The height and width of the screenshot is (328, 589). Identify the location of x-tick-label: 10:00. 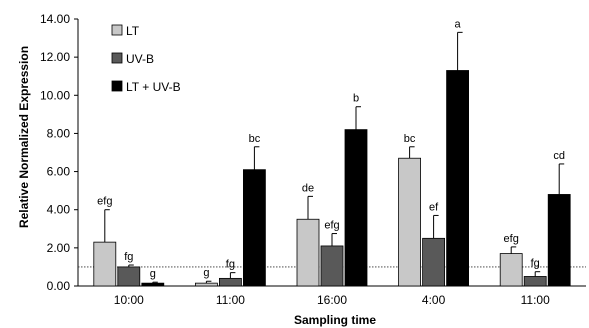
(129, 300).